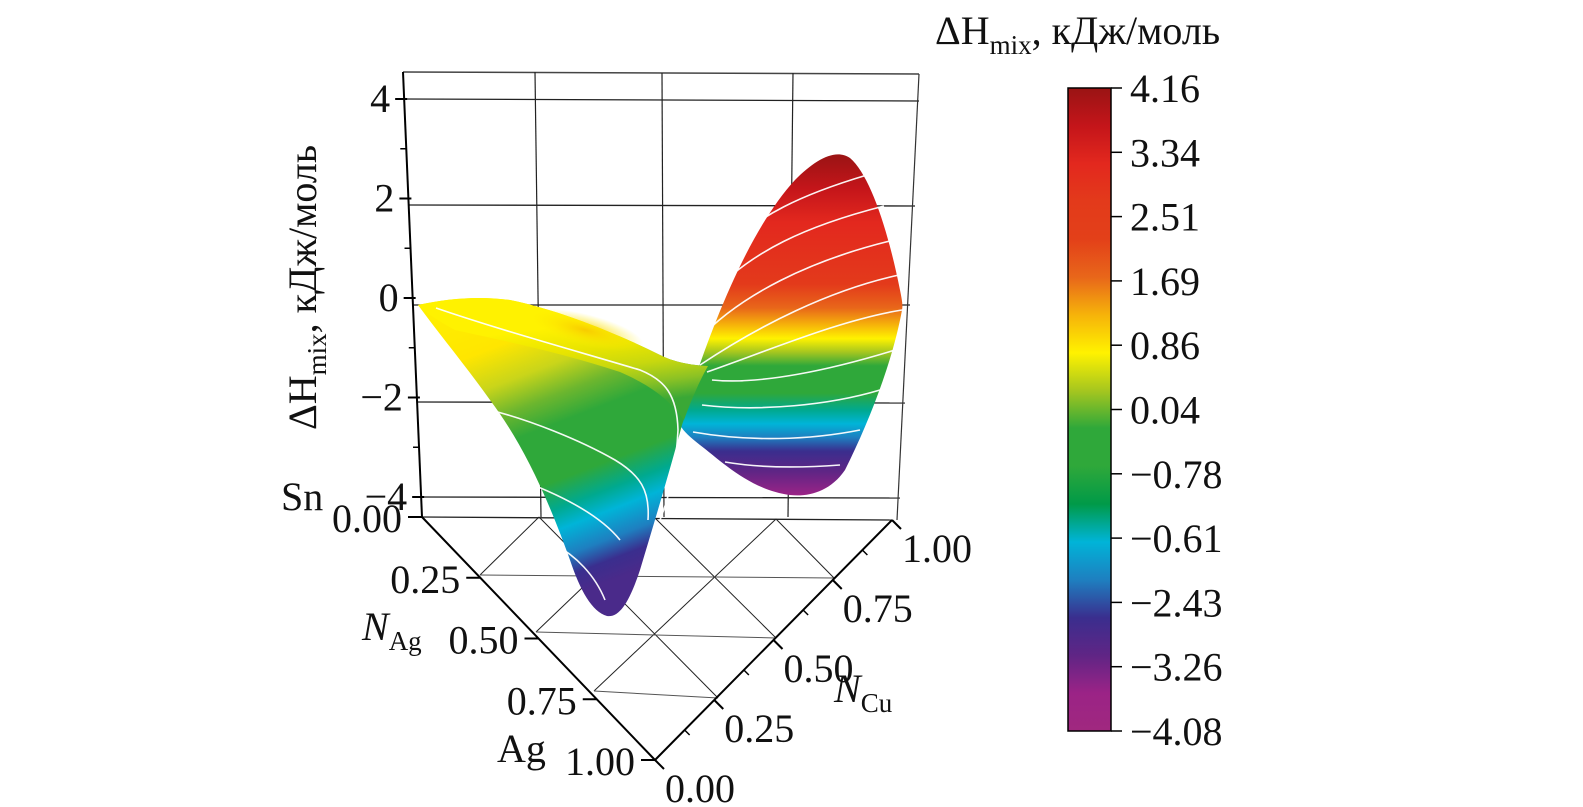 This screenshot has width=1583, height=807. Describe the element at coordinates (380, 98) in the screenshot. I see `z-tick-label: 4` at that location.